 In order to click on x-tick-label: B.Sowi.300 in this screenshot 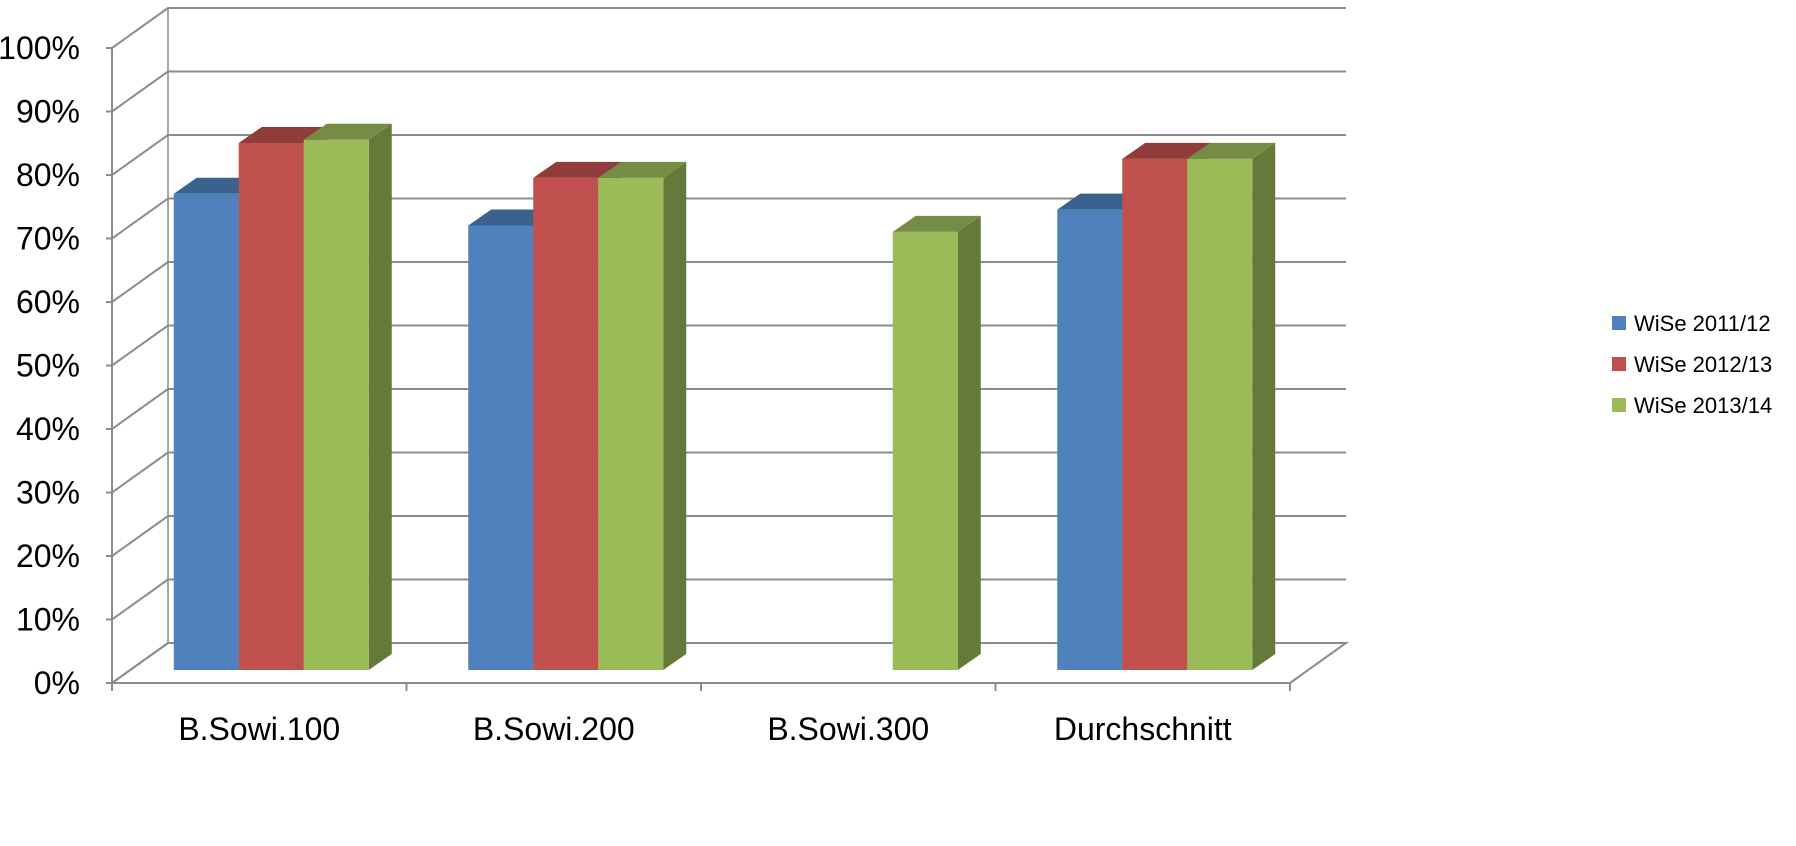, I will do `click(848, 729)`.